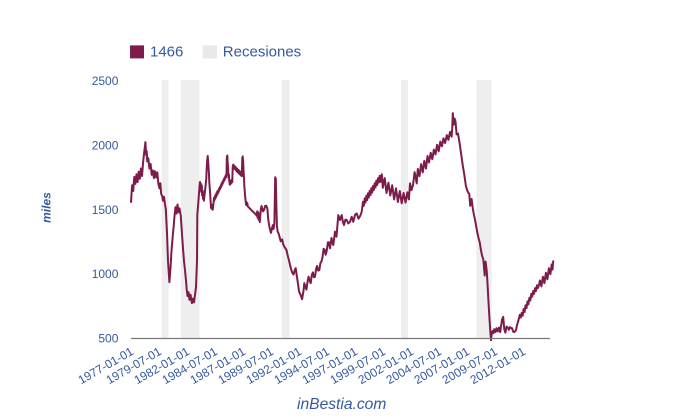 The width and height of the screenshot is (680, 420). What do you see at coordinates (341, 404) in the screenshot?
I see `svg-text: inBestia.com` at bounding box center [341, 404].